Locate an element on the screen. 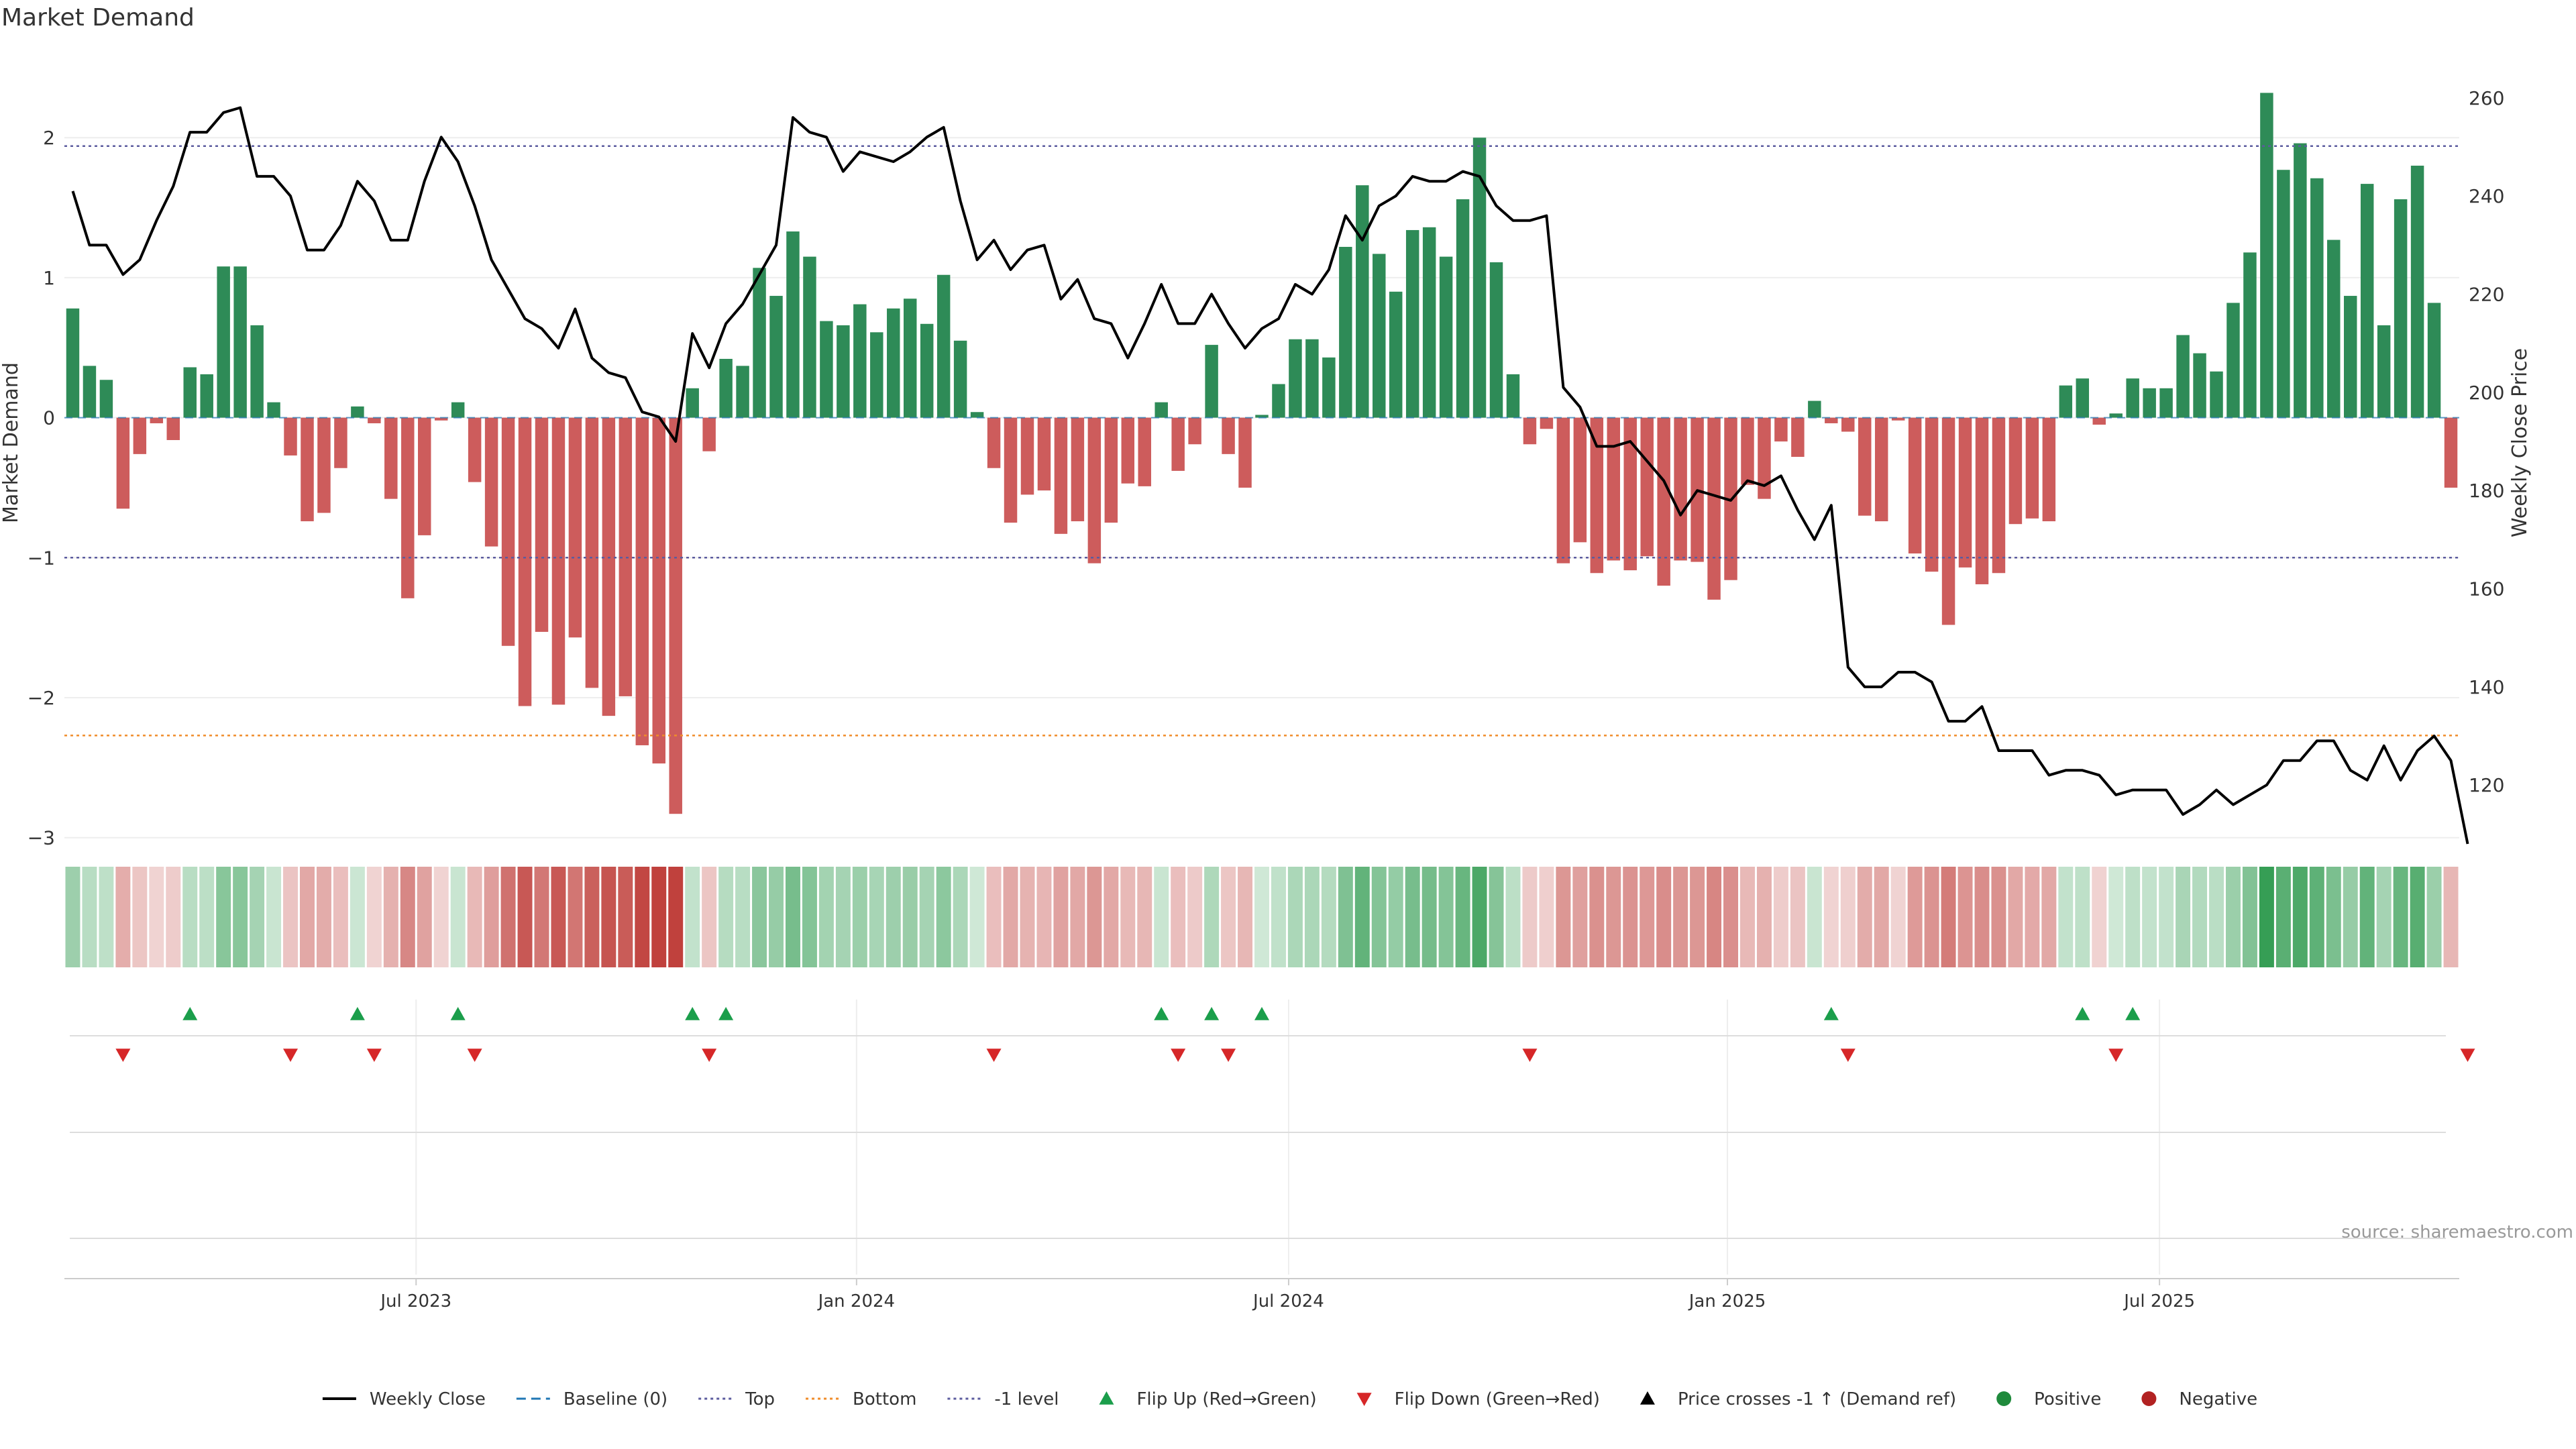  legend-label: Top is located at coordinates (760, 1399).